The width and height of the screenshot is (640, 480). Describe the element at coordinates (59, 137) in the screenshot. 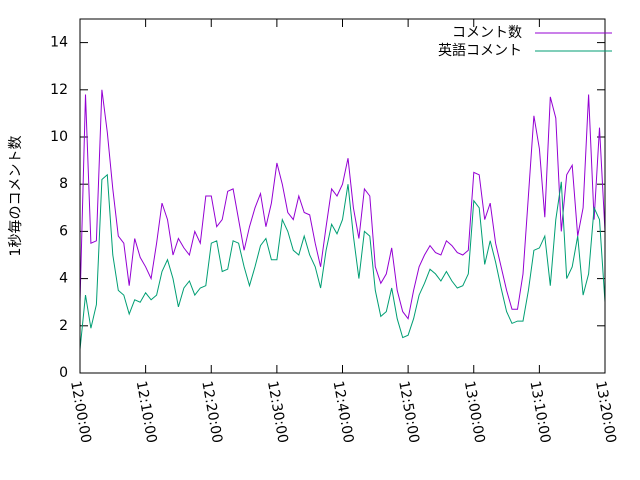

I see `y-tick-label: 10` at that location.